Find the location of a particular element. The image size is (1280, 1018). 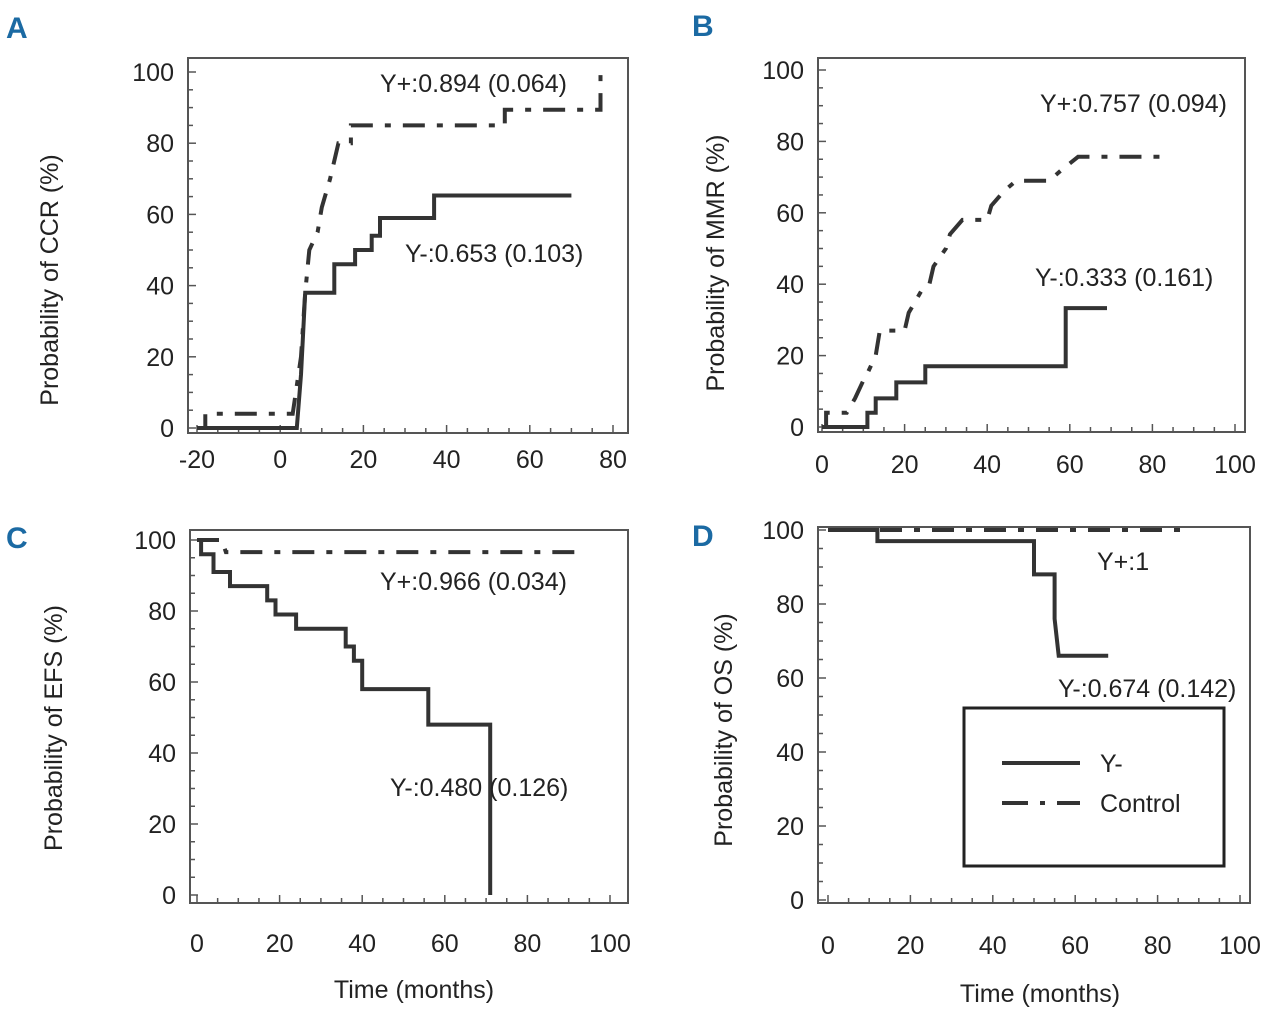

series-annotation: Y-:0.333 (0.161) is located at coordinates (1124, 278).